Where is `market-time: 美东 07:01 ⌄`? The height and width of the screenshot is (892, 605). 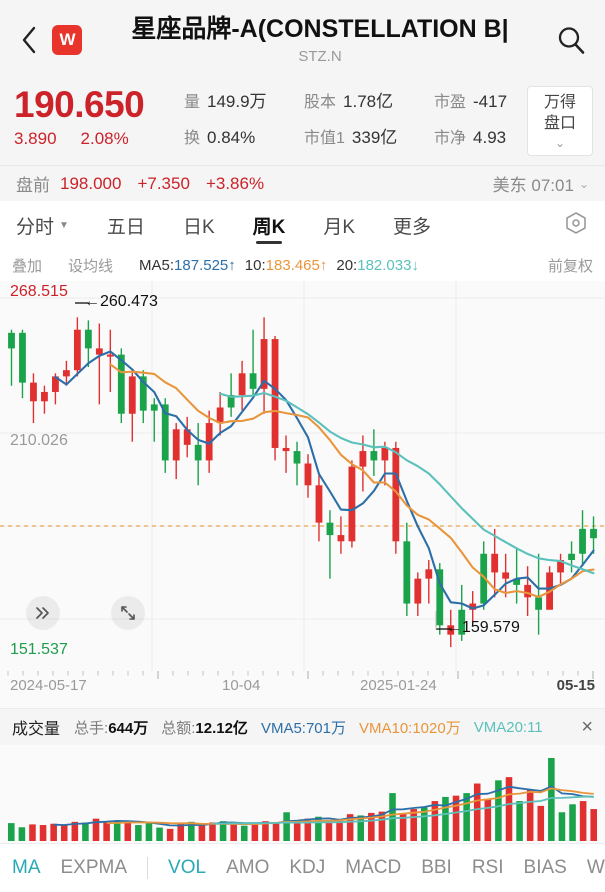 market-time: 美东 07:01 ⌄ is located at coordinates (541, 183).